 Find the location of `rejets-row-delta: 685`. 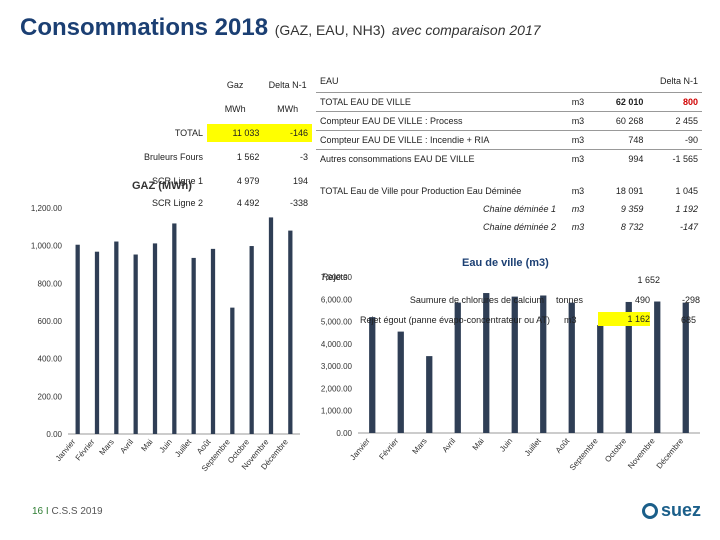

rejets-row-delta: 685 is located at coordinates (688, 320).